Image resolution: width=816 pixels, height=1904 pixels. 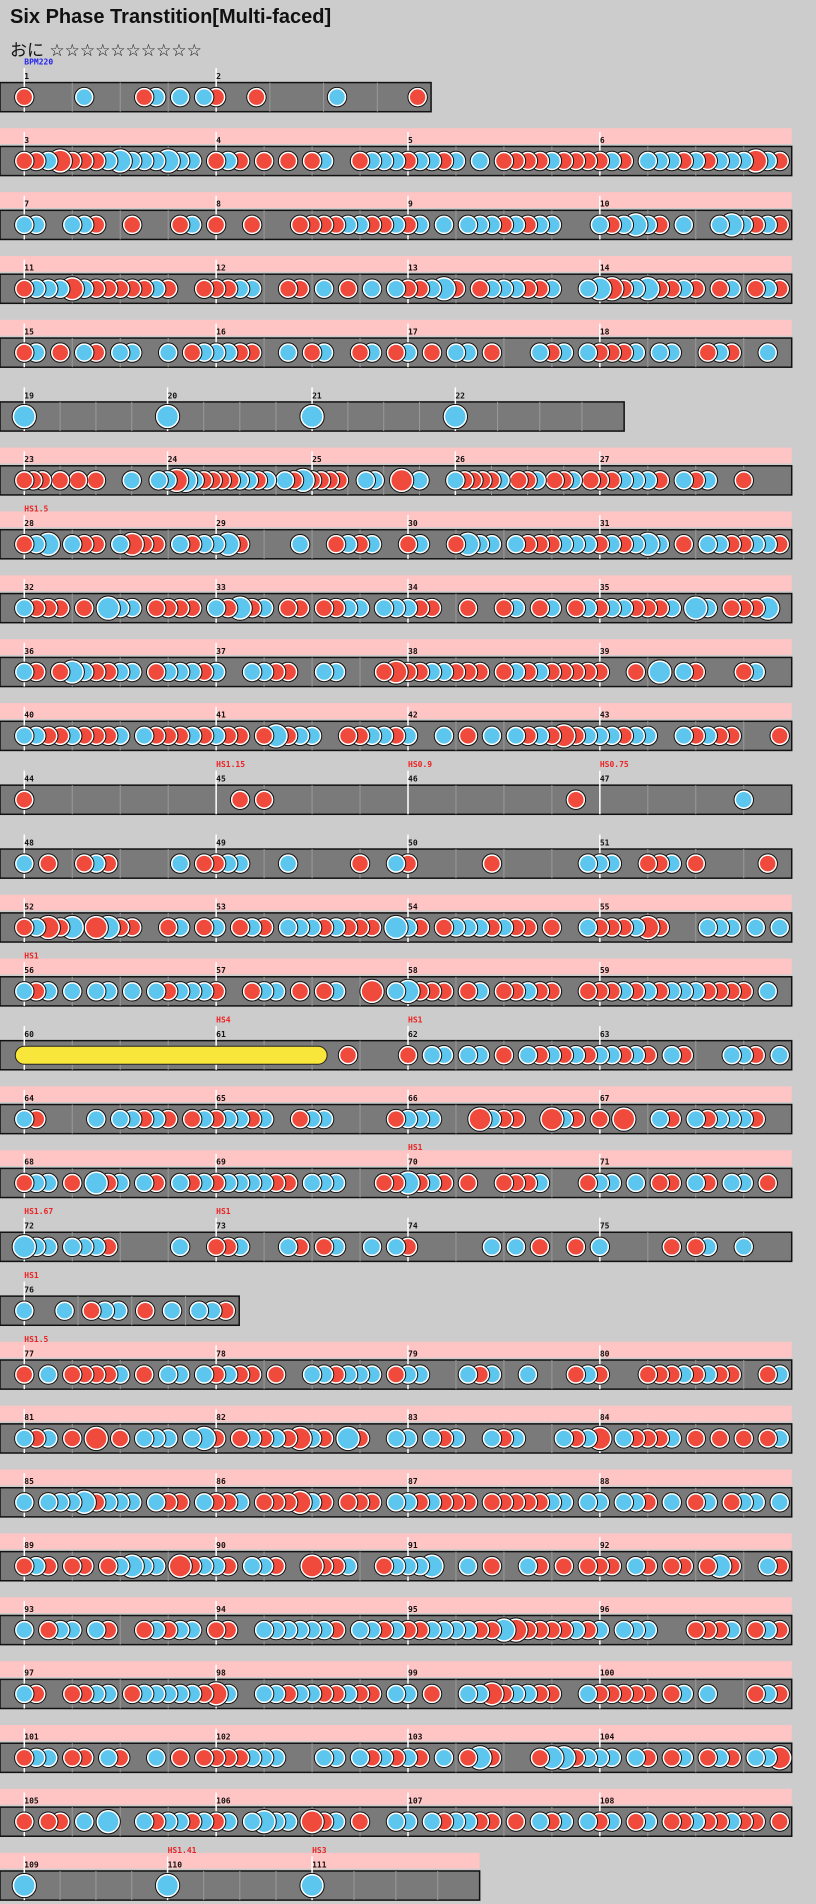 I want to click on lane-row: 105 106 107 108, so click(x=396, y=1812).